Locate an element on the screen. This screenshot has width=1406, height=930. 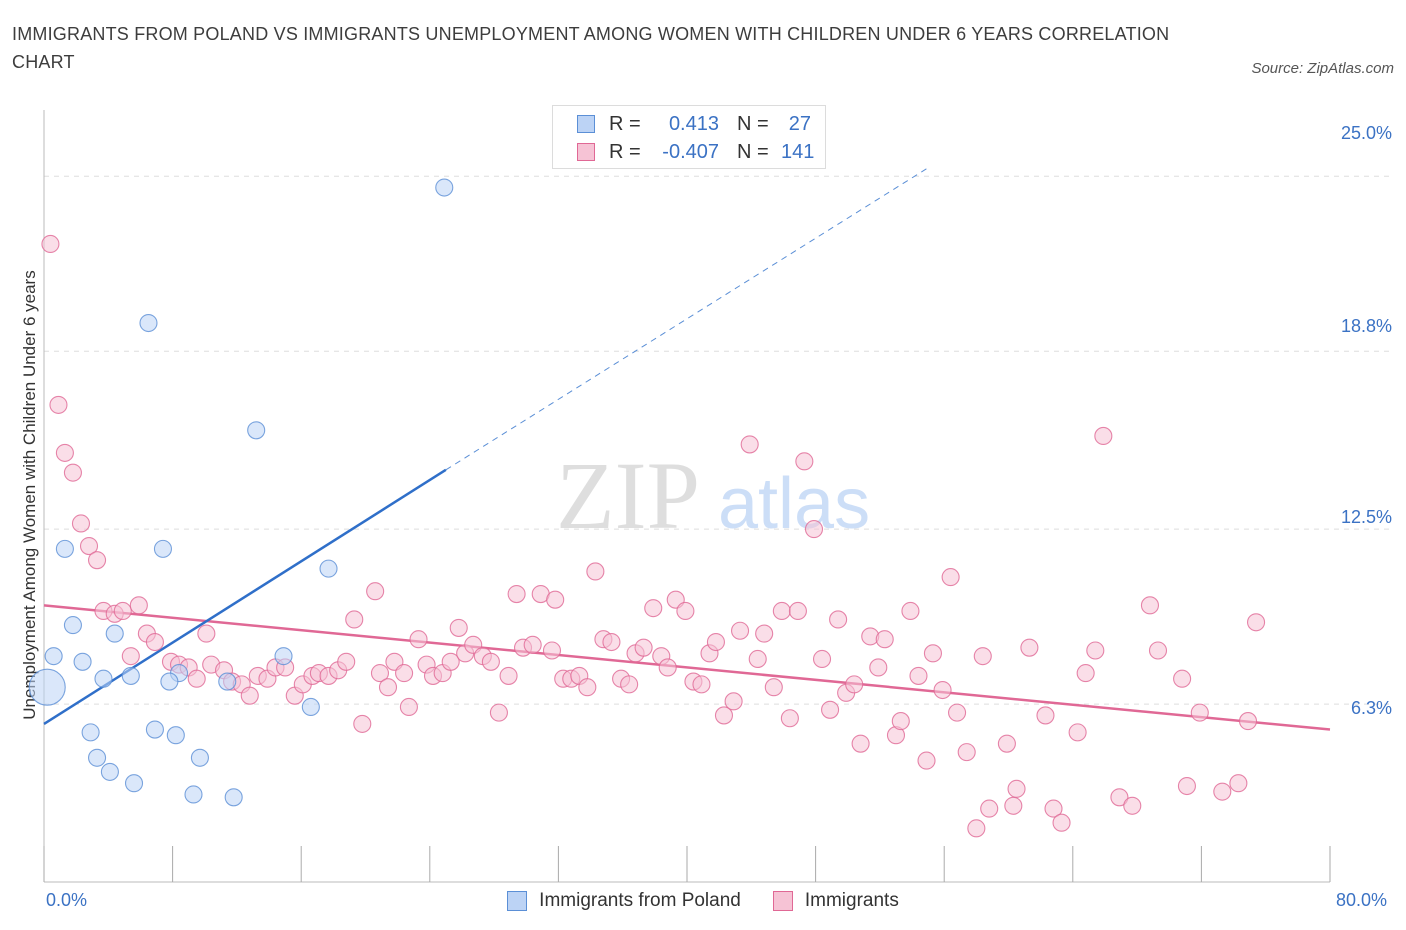
legend-row-poland: R = 0.413 N = 27 is located at coordinates (694, 124).